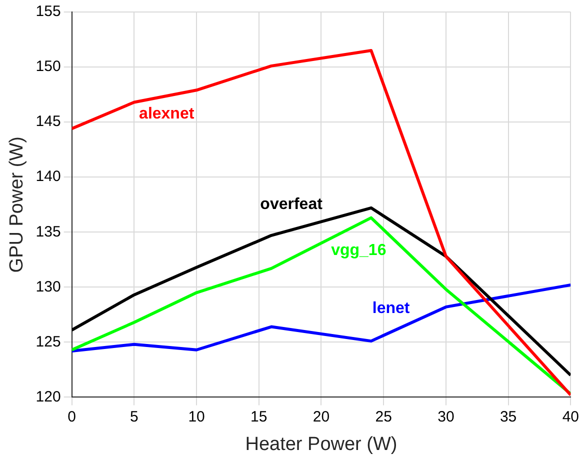 This screenshot has width=582, height=462. Describe the element at coordinates (48, 231) in the screenshot. I see `y-tick-label: 135` at that location.